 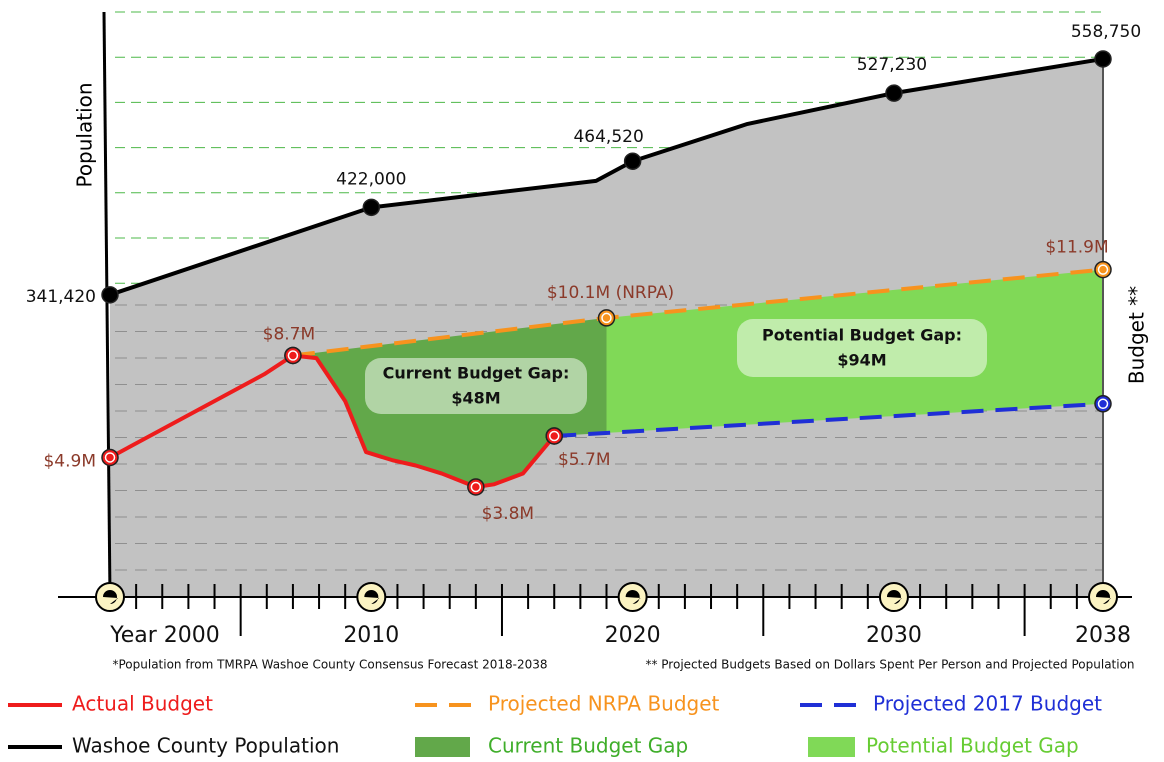 What do you see at coordinates (972, 746) in the screenshot?
I see `legend-label: Potential Budget Gap` at bounding box center [972, 746].